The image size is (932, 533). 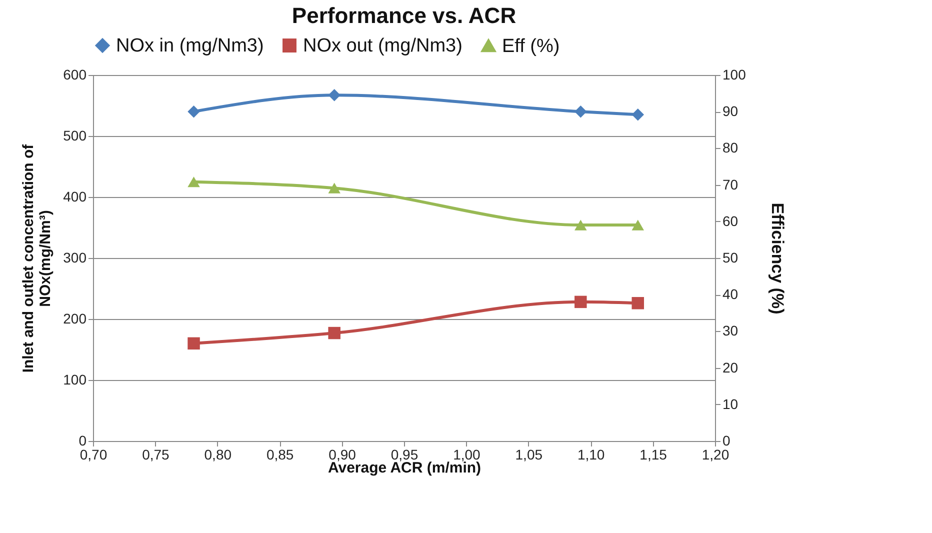 What do you see at coordinates (82, 440) in the screenshot?
I see `y-tick-label: 0` at bounding box center [82, 440].